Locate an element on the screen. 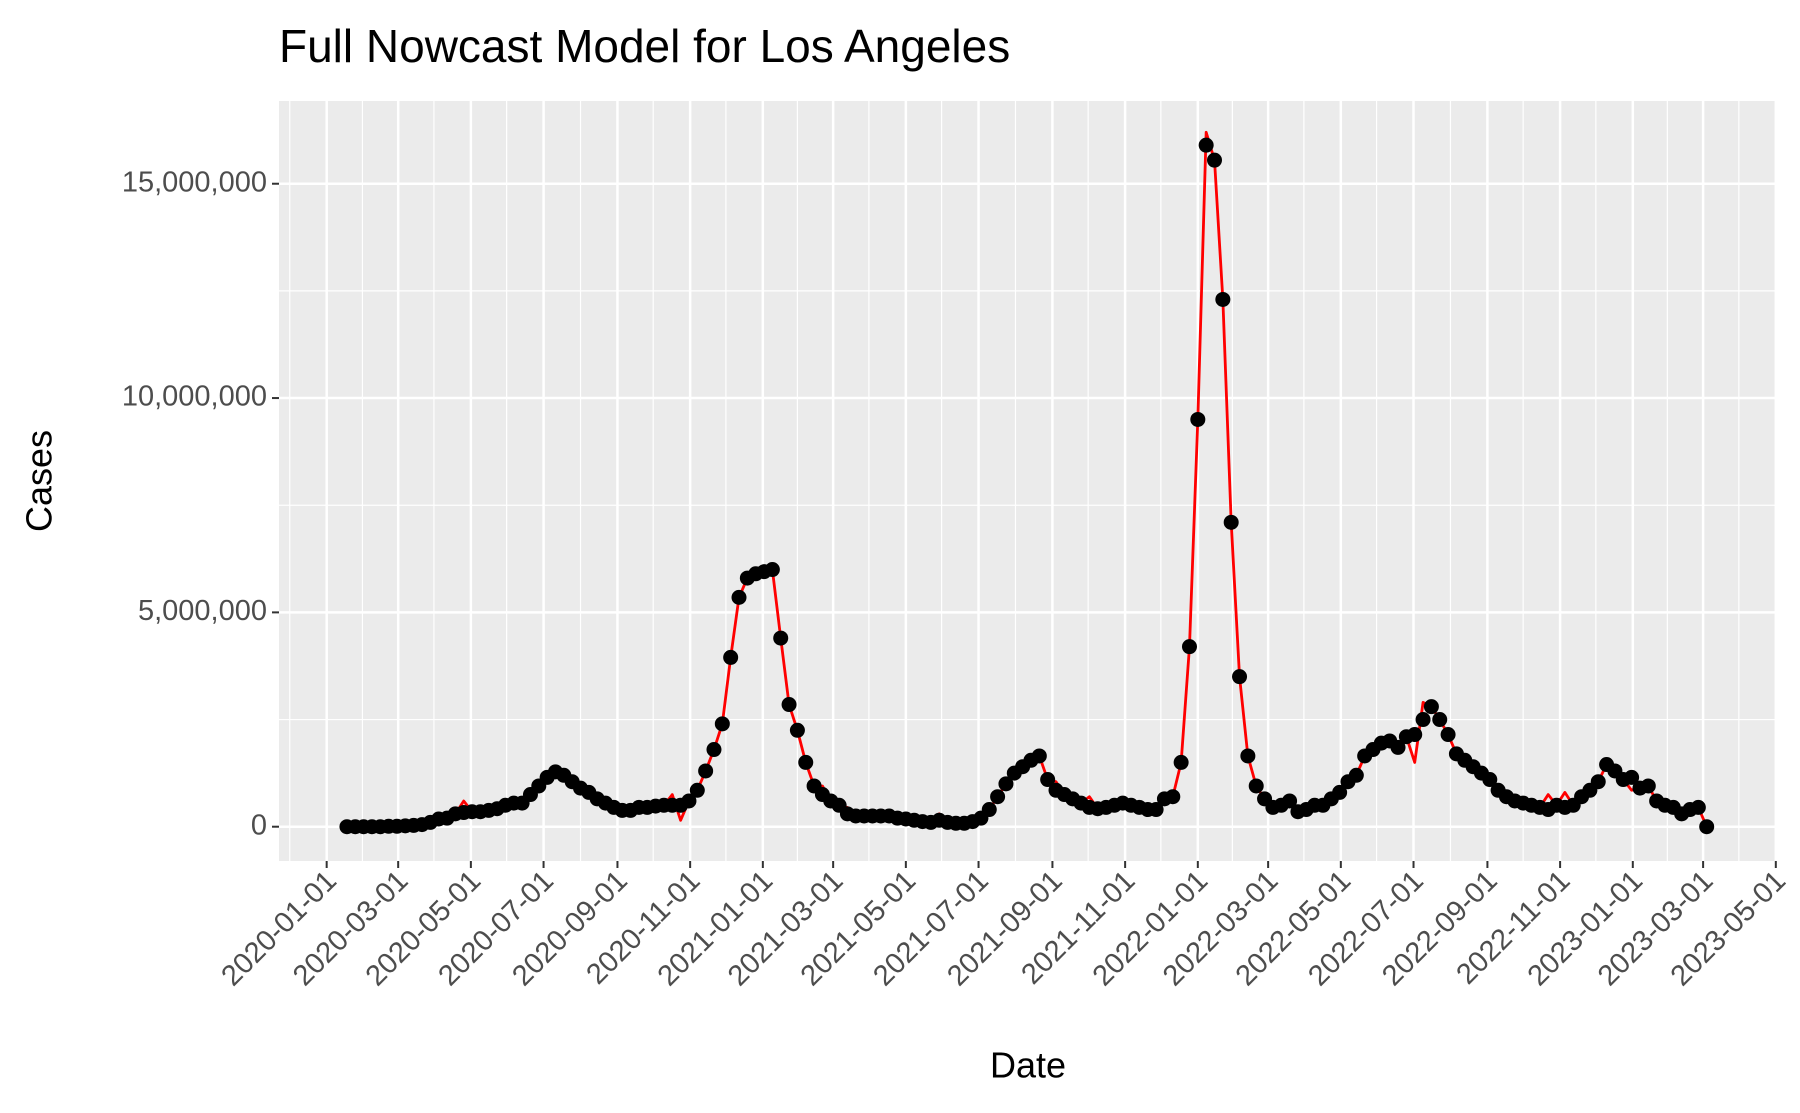  y-tick-label: 0 is located at coordinates (259, 825).